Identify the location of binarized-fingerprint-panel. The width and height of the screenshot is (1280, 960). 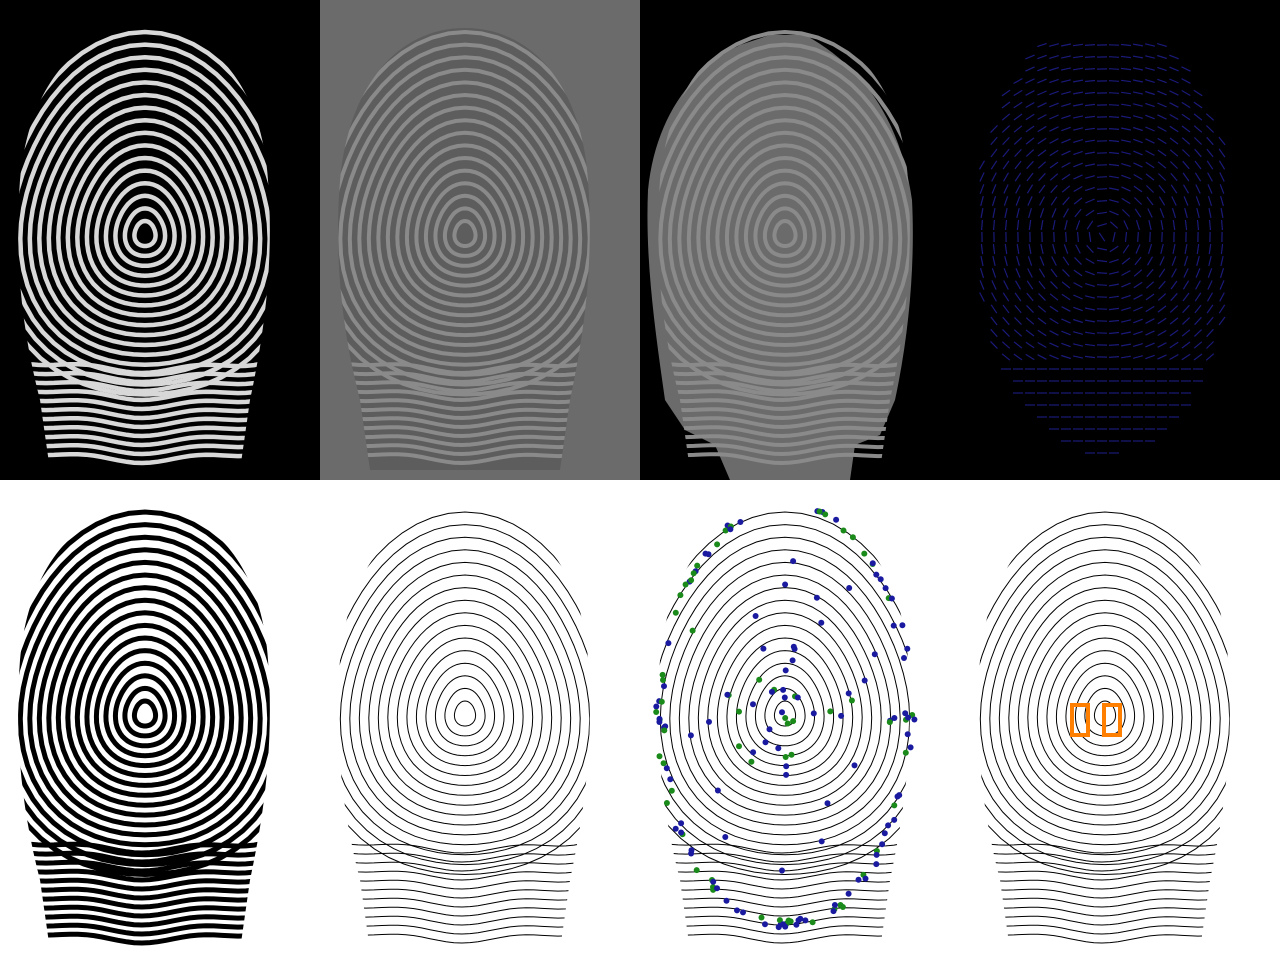
(160, 720).